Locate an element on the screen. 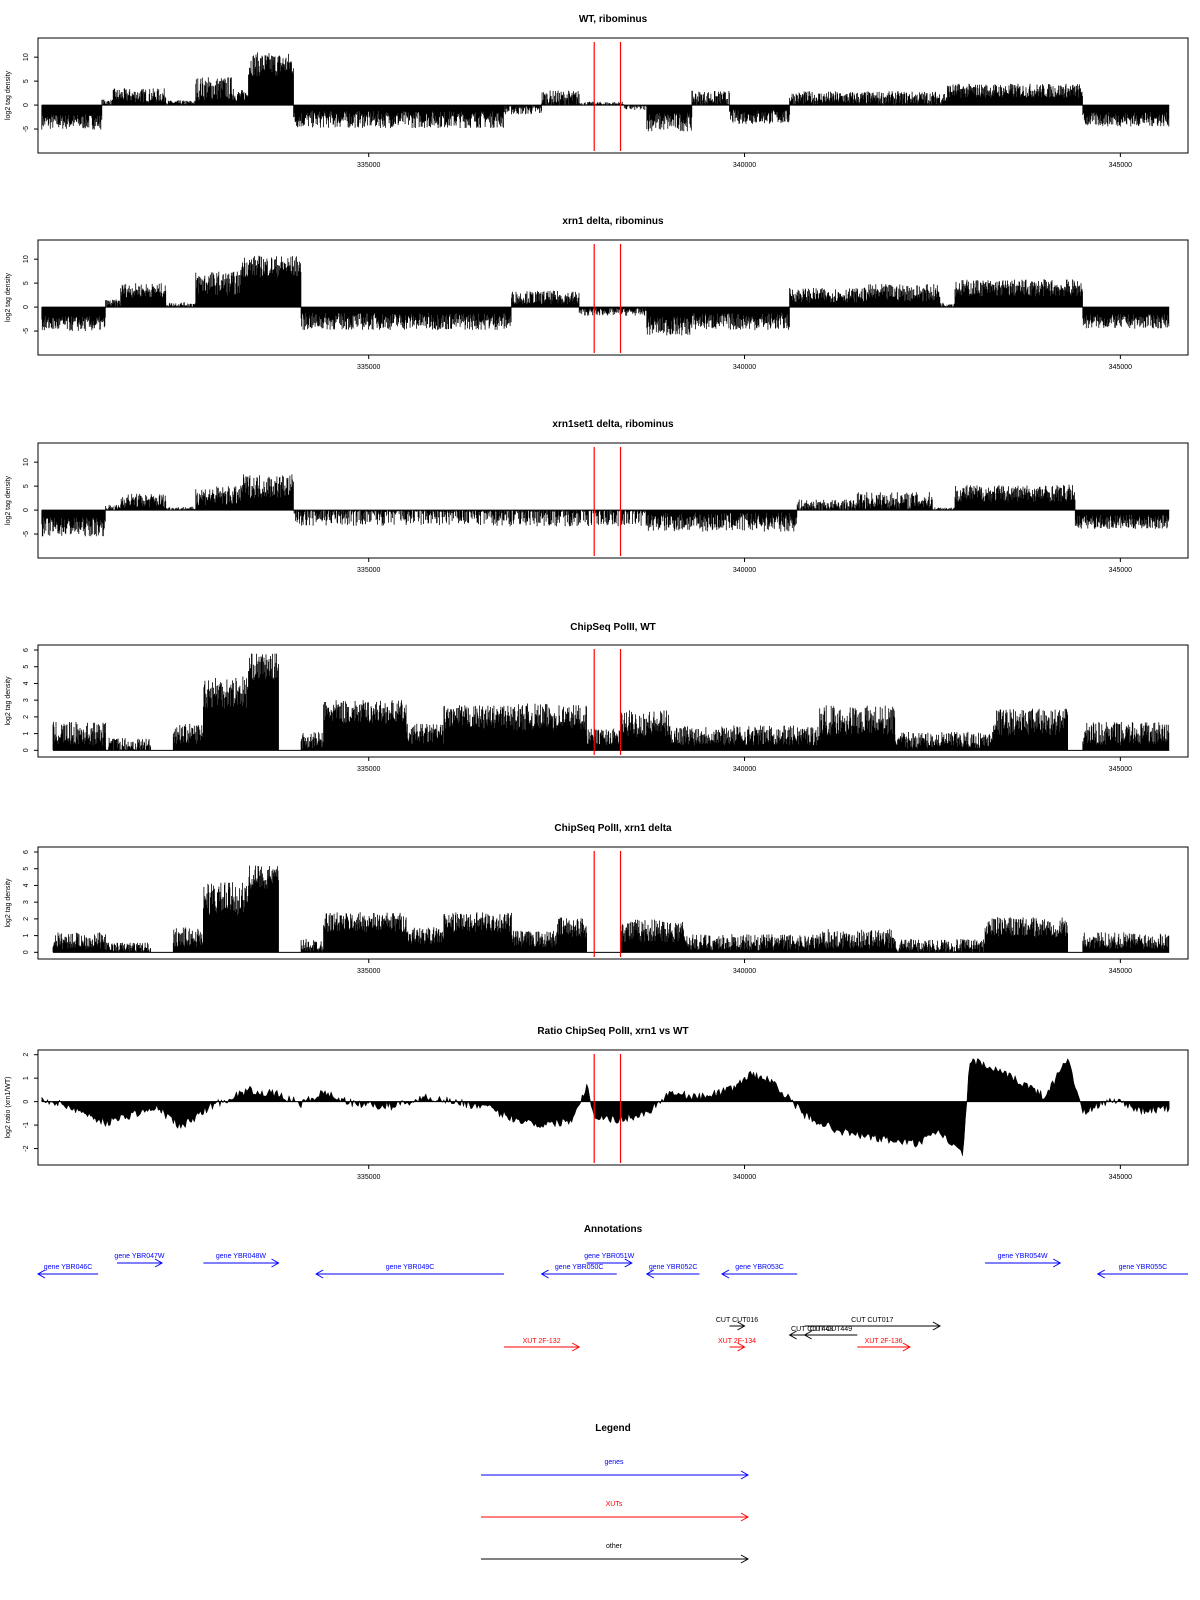  annotations-title: Annotations is located at coordinates (613, 1229).